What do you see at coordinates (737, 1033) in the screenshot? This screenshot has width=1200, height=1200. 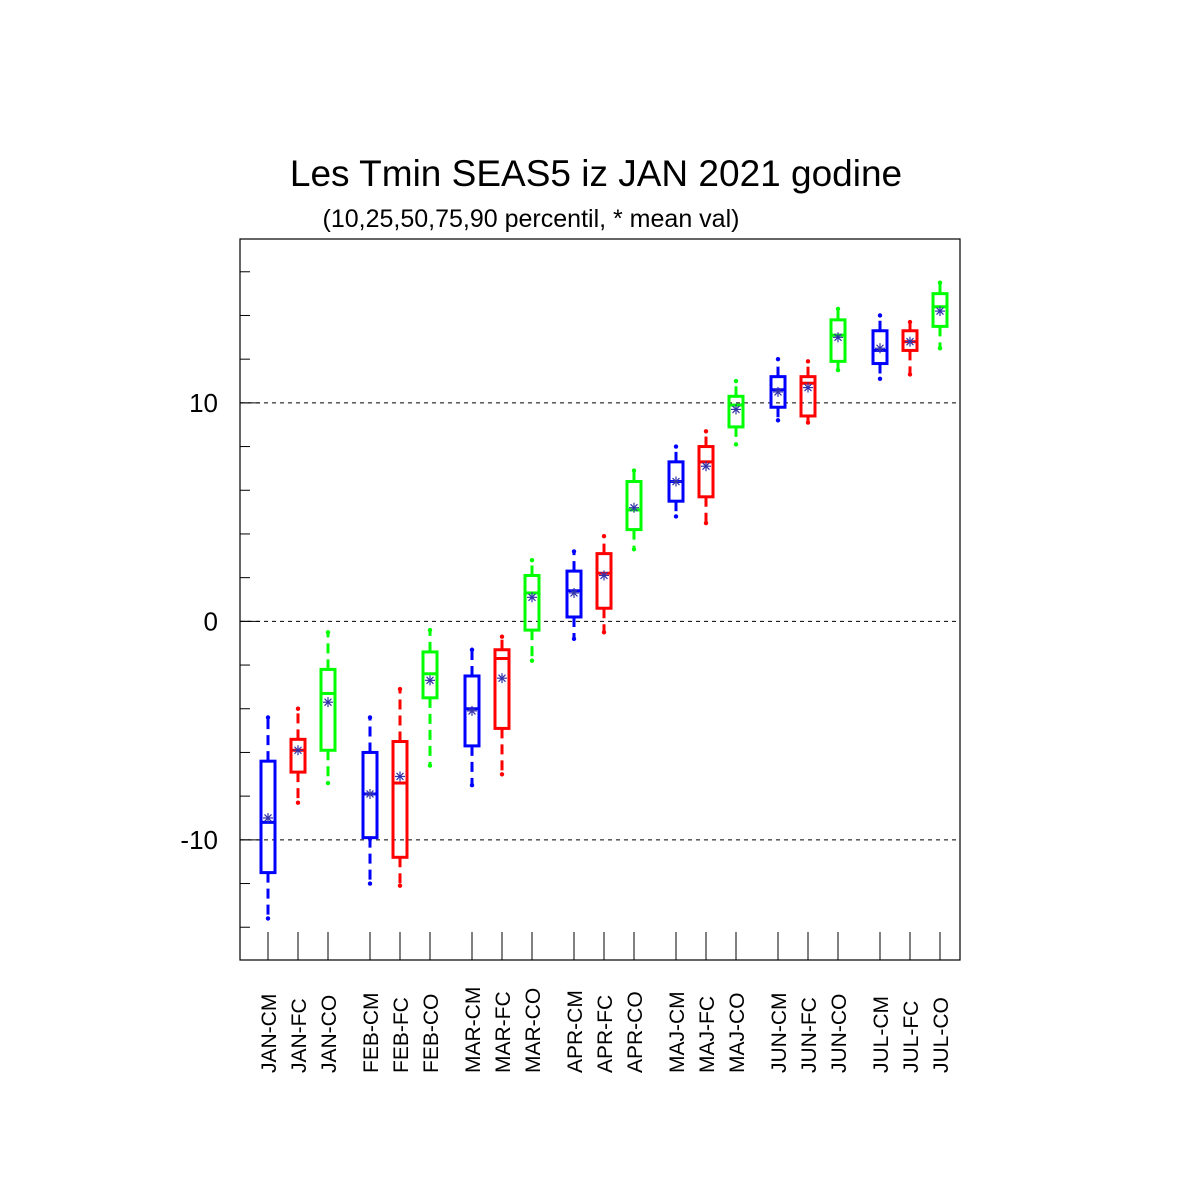 I see `x-tick-label: MAJ-CO` at bounding box center [737, 1033].